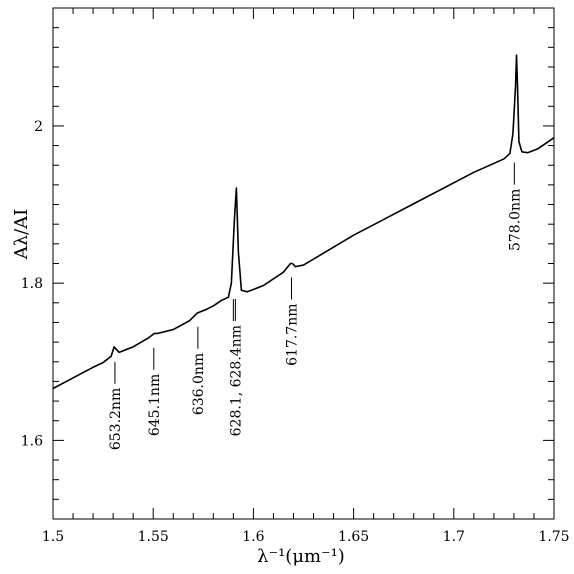  Describe the element at coordinates (301, 556) in the screenshot. I see `x-axis-label: λ⁻¹(μm⁻¹)` at that location.